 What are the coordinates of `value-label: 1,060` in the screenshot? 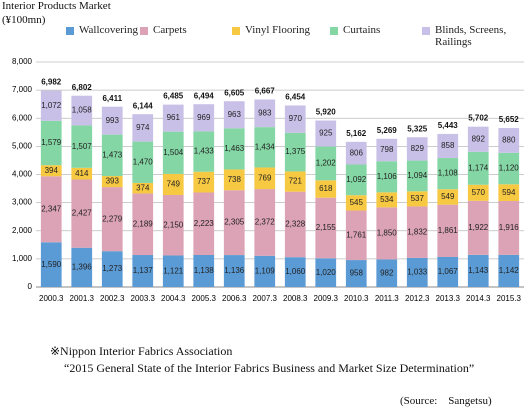 It's located at (295, 271).